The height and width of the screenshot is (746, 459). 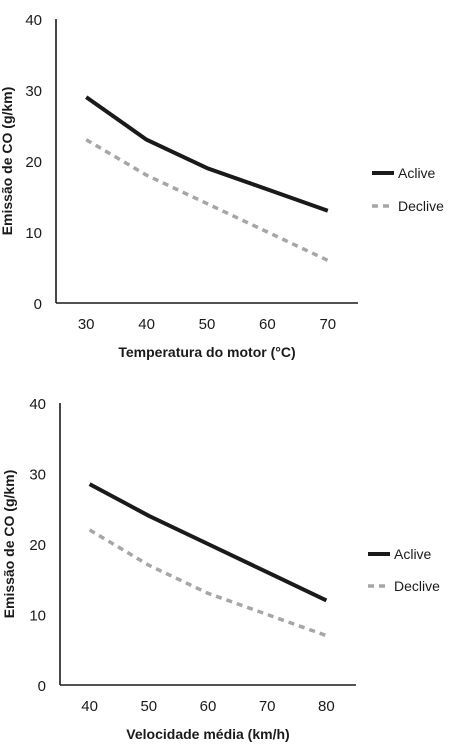 I want to click on x-axis-title: Temperatura do motor (°C), so click(x=206, y=352).